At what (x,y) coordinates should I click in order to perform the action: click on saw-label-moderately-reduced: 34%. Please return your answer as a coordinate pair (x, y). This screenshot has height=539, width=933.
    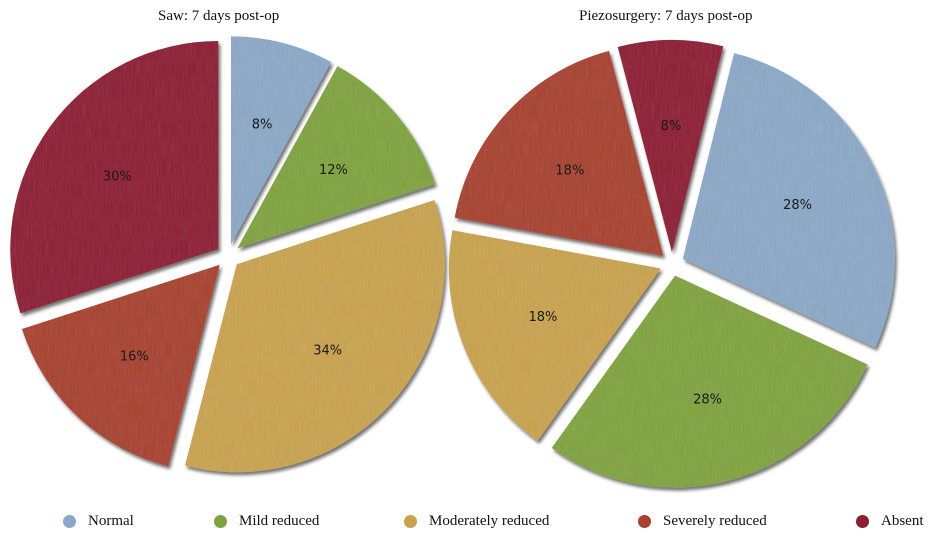
    Looking at the image, I should click on (327, 351).